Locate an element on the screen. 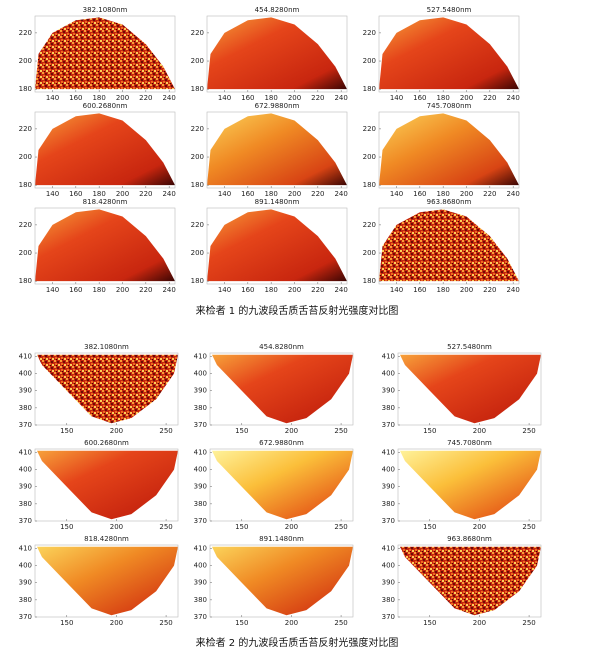 Image resolution: width=595 pixels, height=660 pixels. panel-title: 963.8680nm is located at coordinates (469, 539).